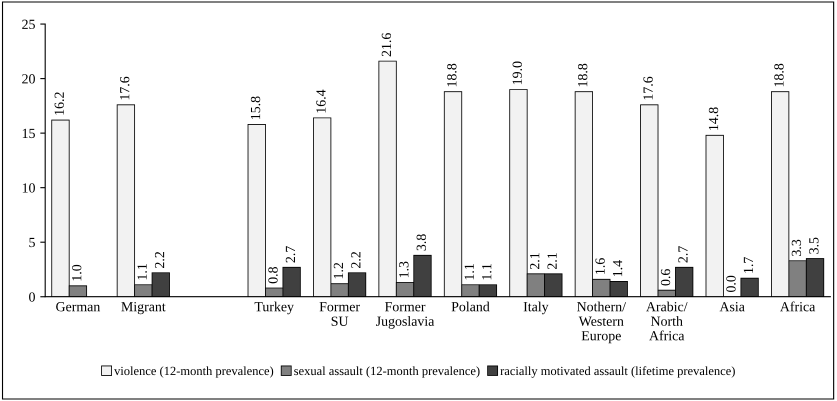 The height and width of the screenshot is (401, 837). What do you see at coordinates (340, 314) in the screenshot?
I see `x-tick-label: Former SU` at bounding box center [340, 314].